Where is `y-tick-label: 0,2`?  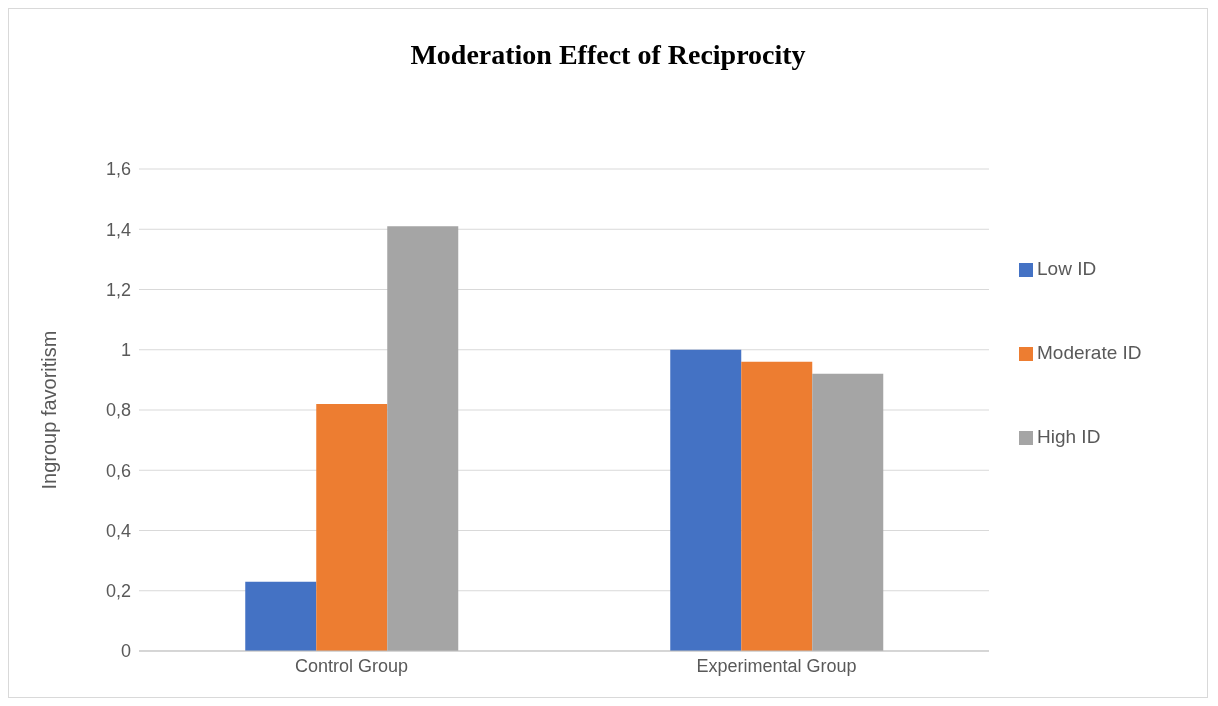
y-tick-label: 0,2 is located at coordinates (118, 591).